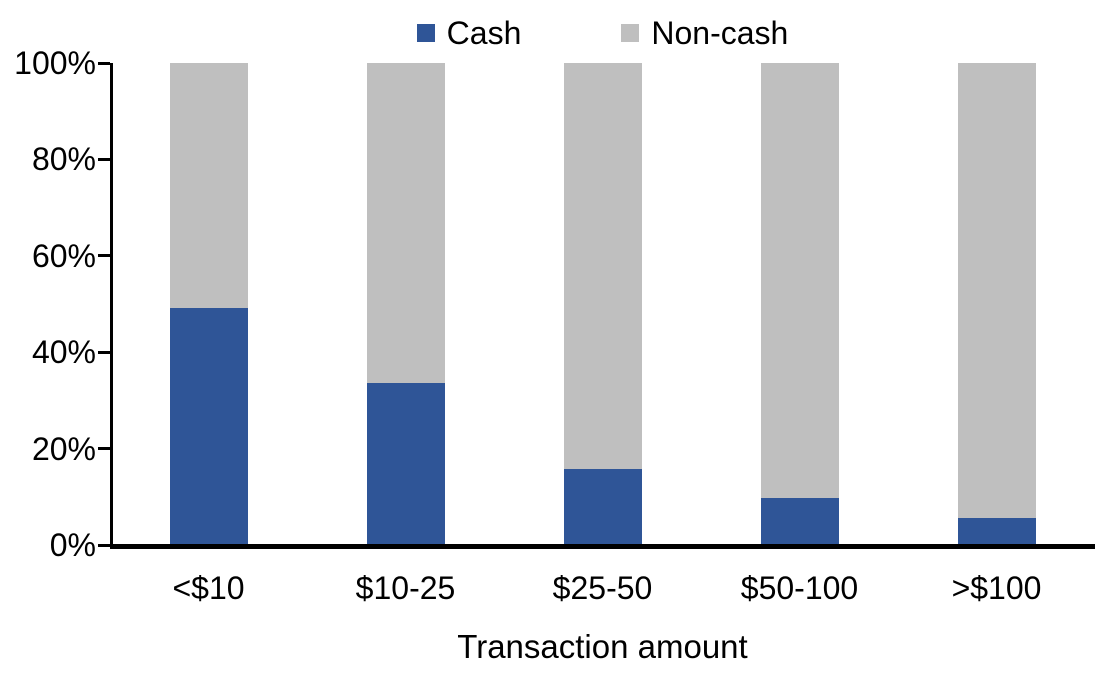 The image size is (1102, 673). What do you see at coordinates (72, 545) in the screenshot?
I see `y-axis-tick-label: 0%` at bounding box center [72, 545].